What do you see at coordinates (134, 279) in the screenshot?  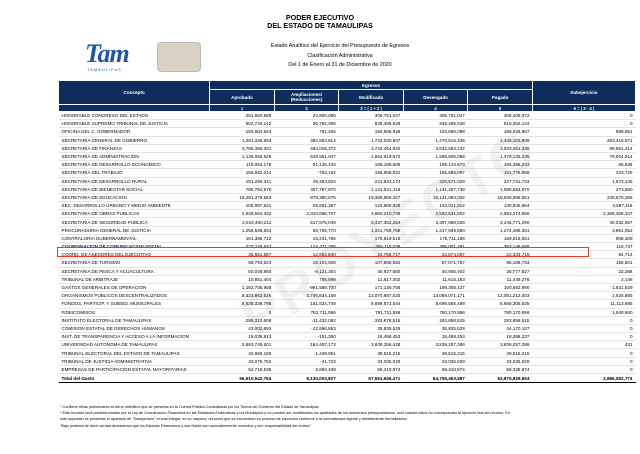 I see `row-concept: TRIBUNAL DE ARBITRAJE` at bounding box center [134, 279].